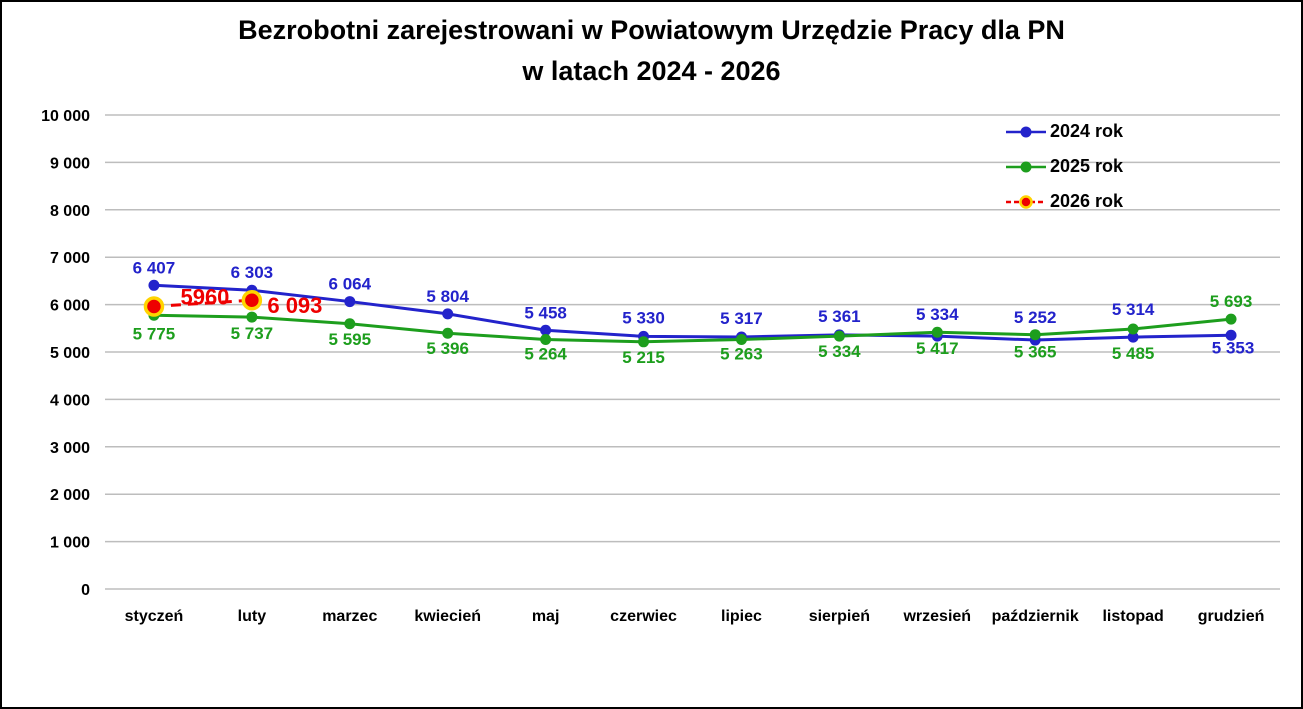 This screenshot has height=709, width=1303. What do you see at coordinates (1233, 347) in the screenshot?
I see `data-point-label-0: 5 353` at bounding box center [1233, 347].